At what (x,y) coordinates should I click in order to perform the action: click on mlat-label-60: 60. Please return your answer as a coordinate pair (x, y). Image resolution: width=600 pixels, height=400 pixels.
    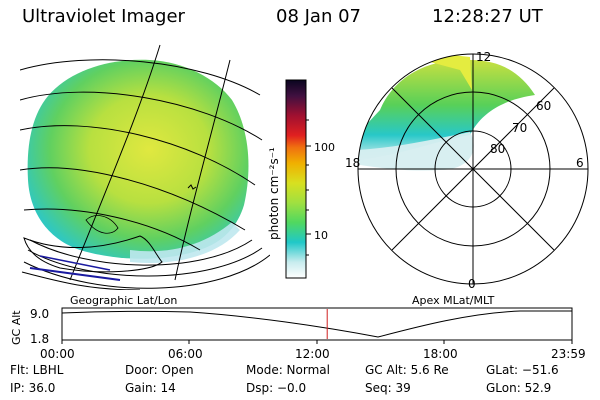
    Looking at the image, I should click on (543, 106).